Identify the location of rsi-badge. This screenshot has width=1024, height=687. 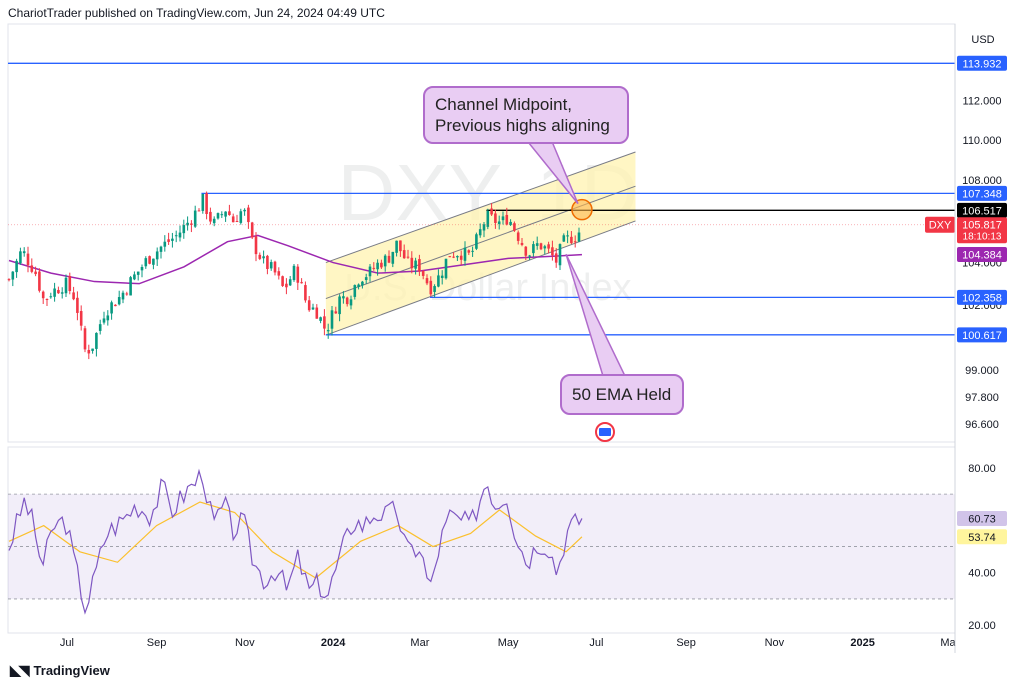
(982, 518).